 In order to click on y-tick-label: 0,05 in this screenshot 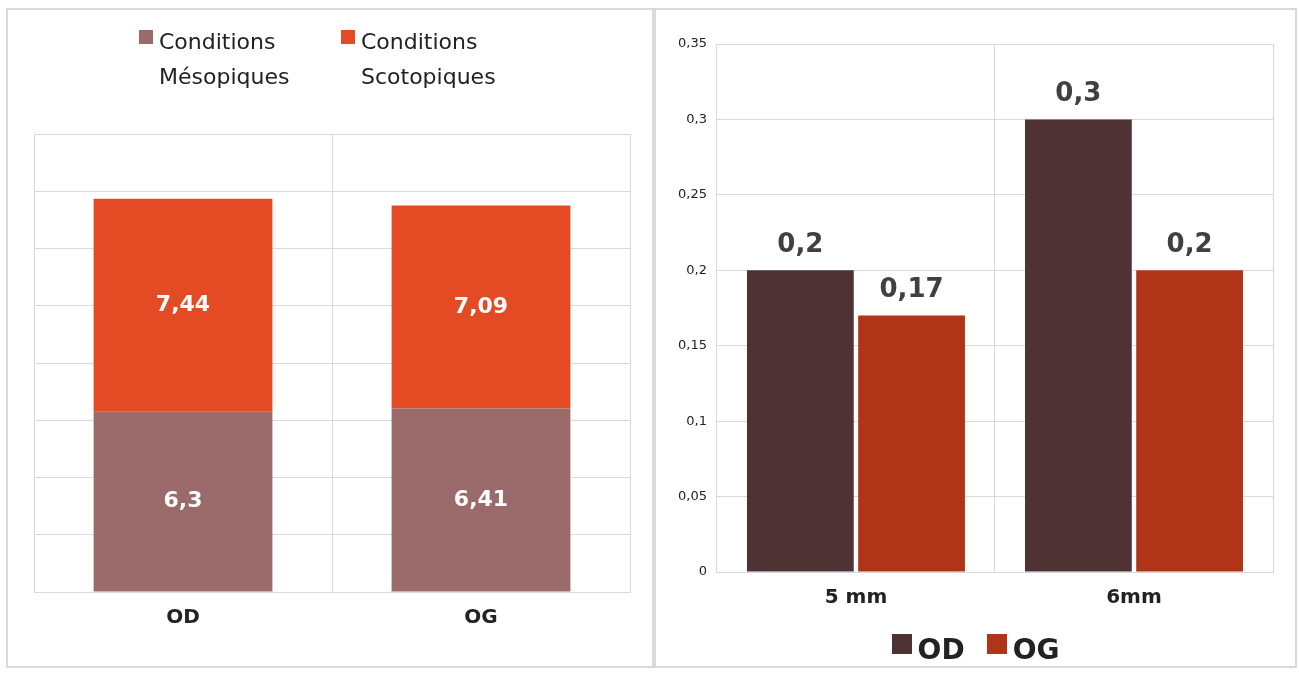, I will do `click(692, 495)`.